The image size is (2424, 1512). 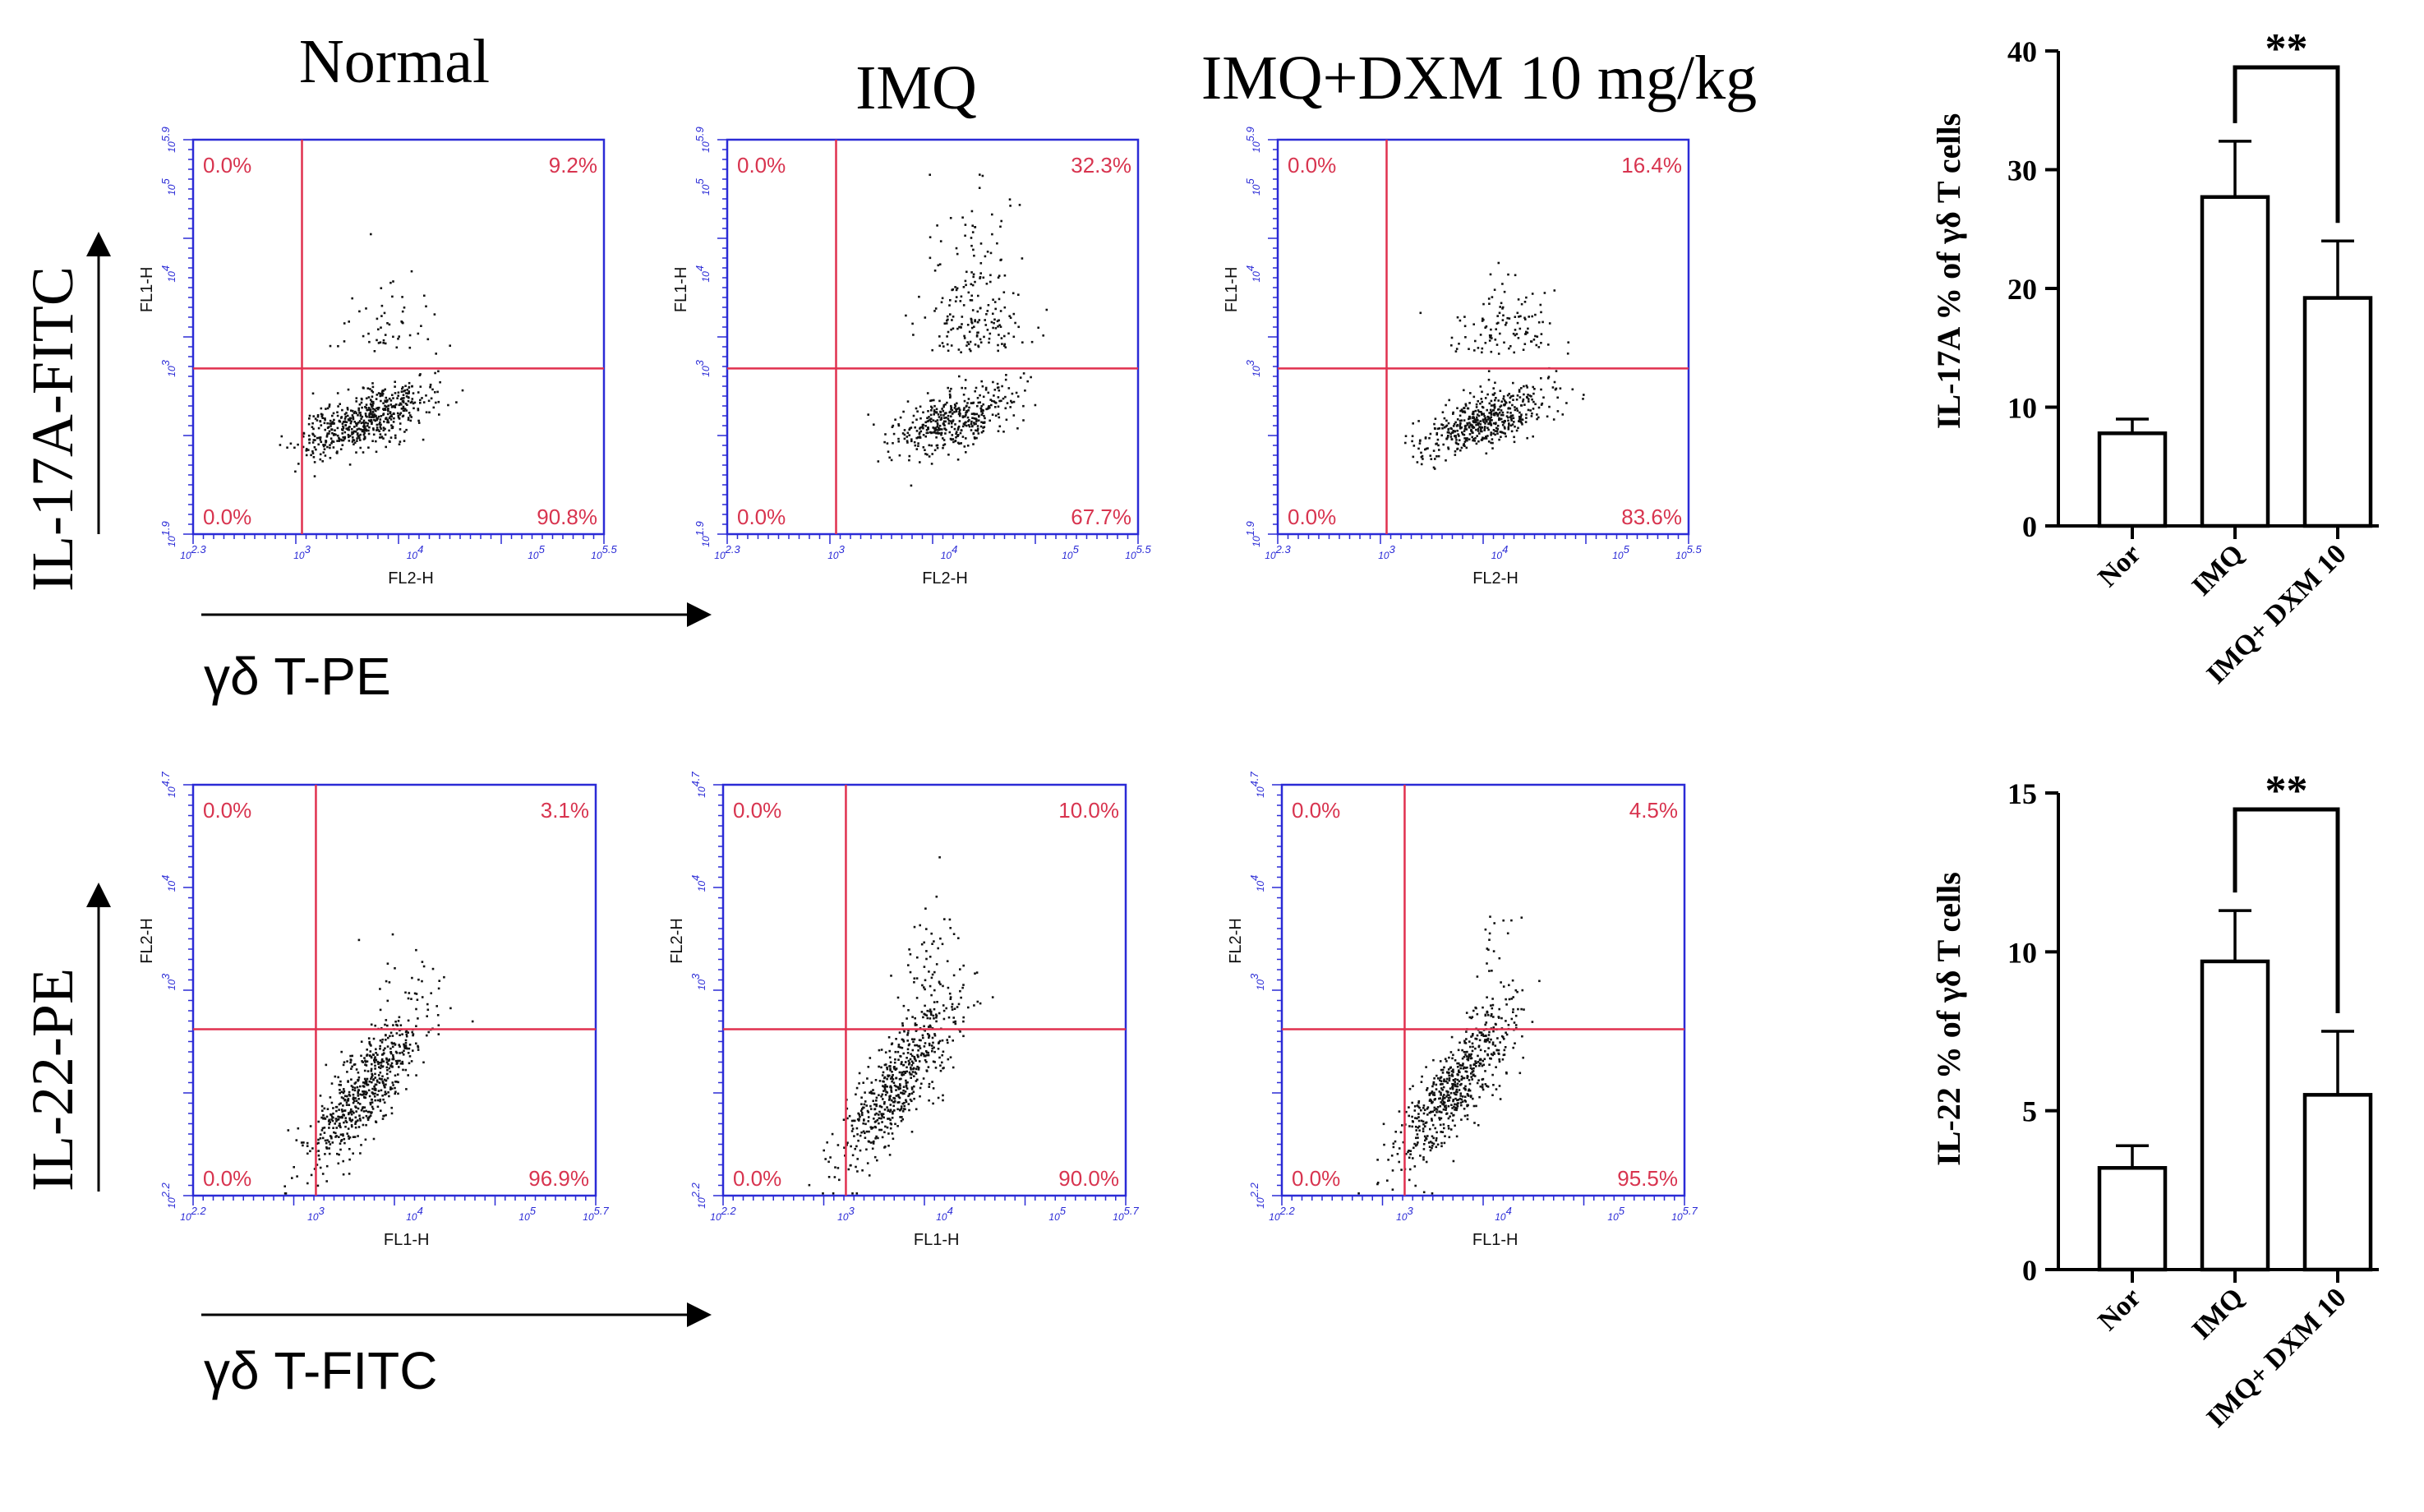 What do you see at coordinates (1236, 941) in the screenshot?
I see `flow-y-axis-name: FL2-H` at bounding box center [1236, 941].